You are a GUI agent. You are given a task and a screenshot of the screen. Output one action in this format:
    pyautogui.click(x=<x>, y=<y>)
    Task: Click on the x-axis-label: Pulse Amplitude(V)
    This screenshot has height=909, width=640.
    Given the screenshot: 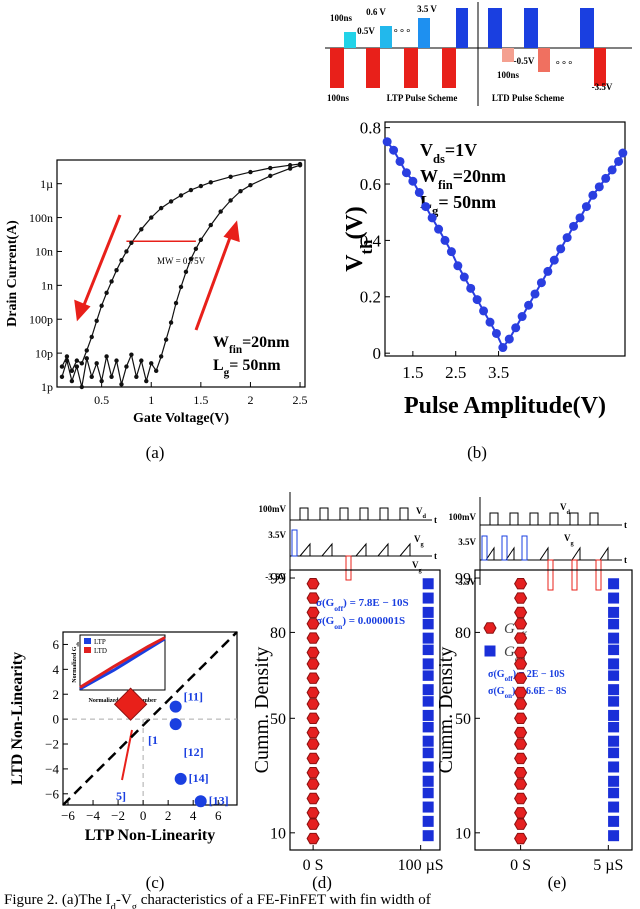 What is the action you would take?
    pyautogui.click(x=505, y=406)
    